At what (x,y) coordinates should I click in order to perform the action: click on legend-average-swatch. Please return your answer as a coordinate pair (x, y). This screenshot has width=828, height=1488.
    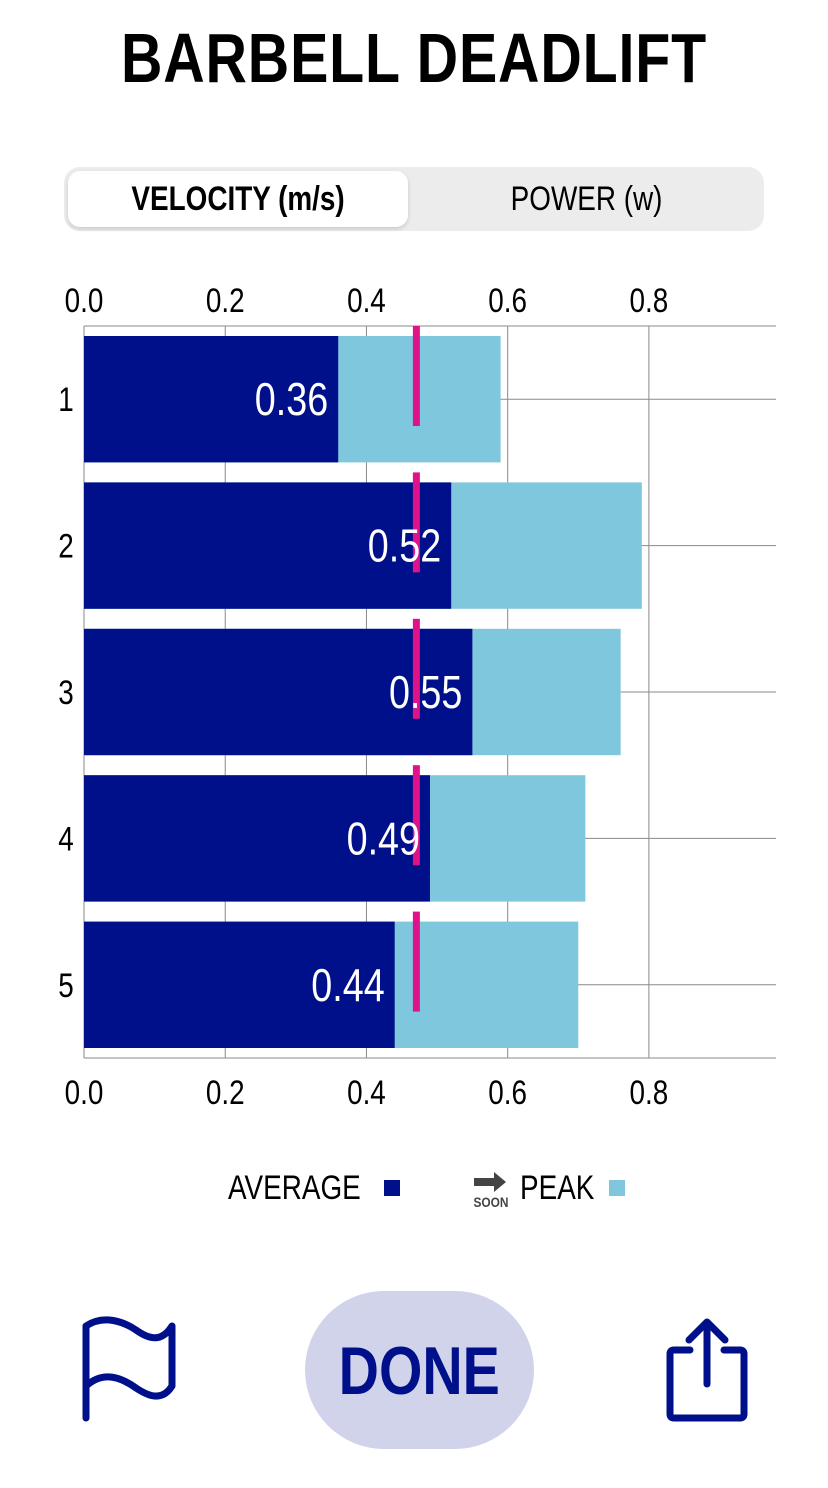
    Looking at the image, I should click on (391, 1188).